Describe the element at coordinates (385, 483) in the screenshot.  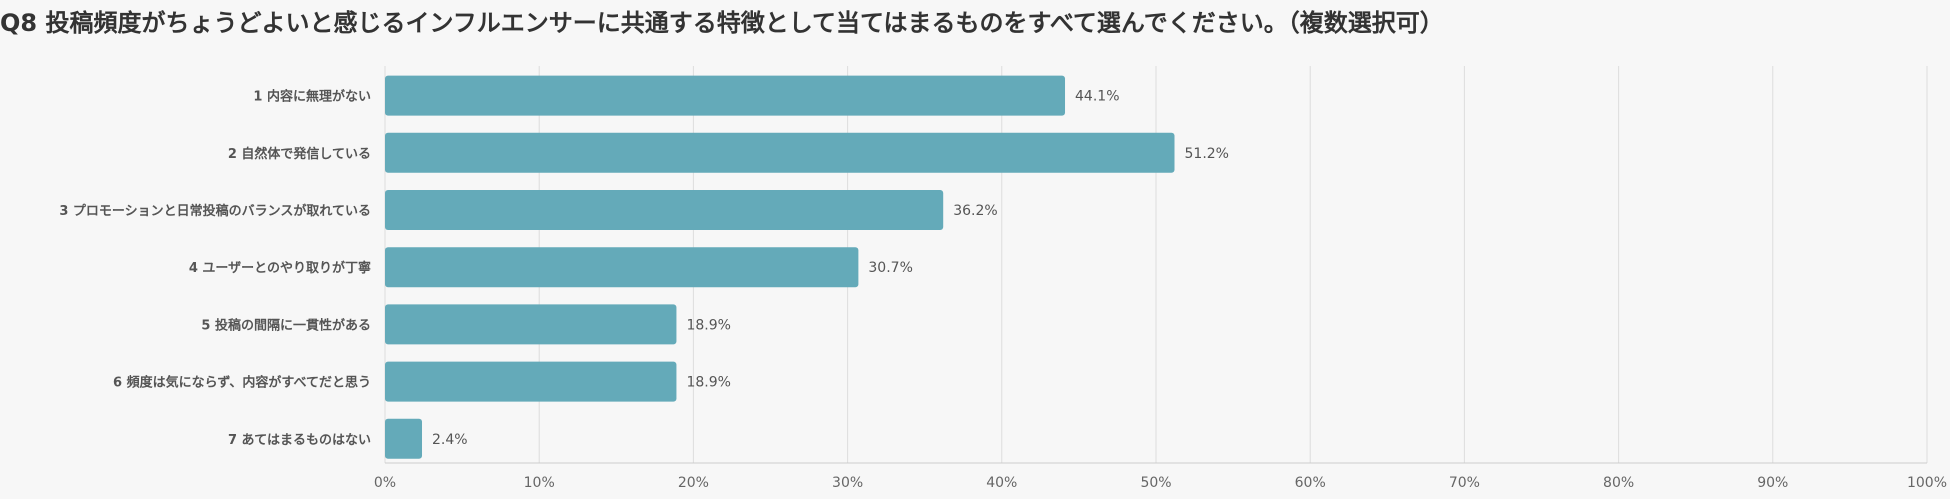
I see `x-tick-label-0: 0%` at that location.